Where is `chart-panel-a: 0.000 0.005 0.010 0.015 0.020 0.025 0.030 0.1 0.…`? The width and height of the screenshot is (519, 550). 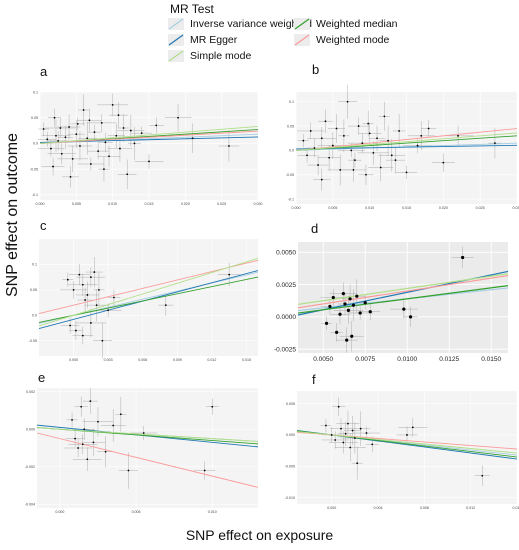
chart-panel-a: 0.000 0.005 0.010 0.015 0.020 0.025 0.030 0.1 0.… is located at coordinates (144, 147).